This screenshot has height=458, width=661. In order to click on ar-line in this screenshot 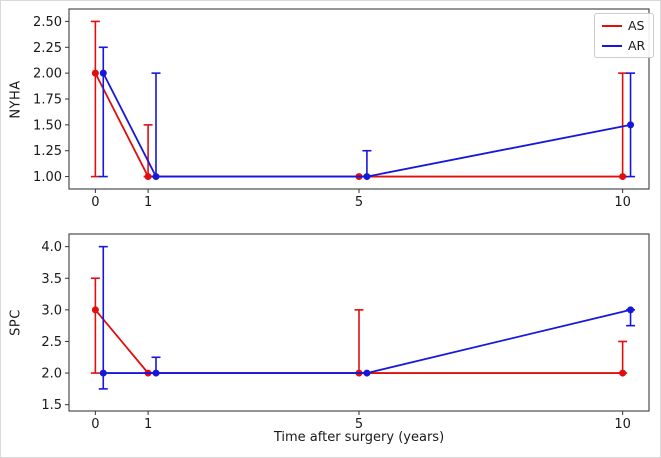, I will do `click(367, 341)`.